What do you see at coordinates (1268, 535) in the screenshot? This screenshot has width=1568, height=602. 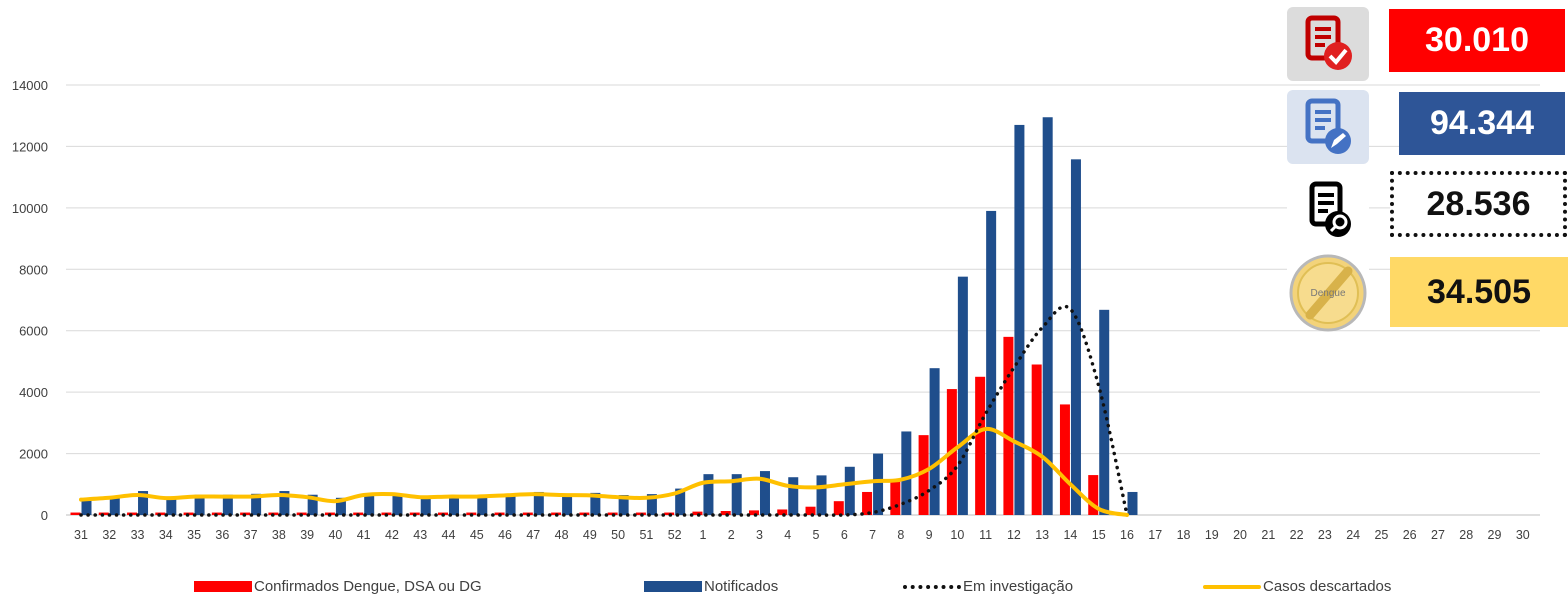 I see `x-tick-label: 21` at bounding box center [1268, 535].